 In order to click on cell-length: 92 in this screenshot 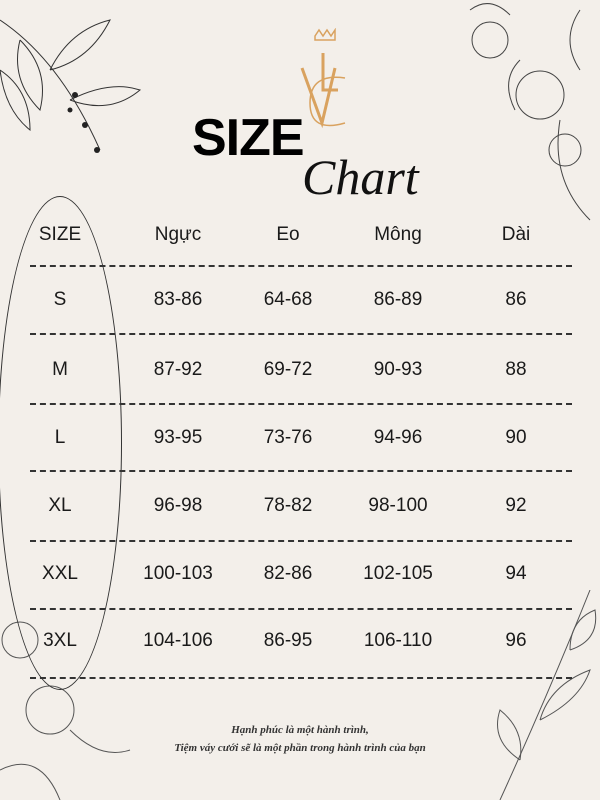, I will do `click(516, 505)`.